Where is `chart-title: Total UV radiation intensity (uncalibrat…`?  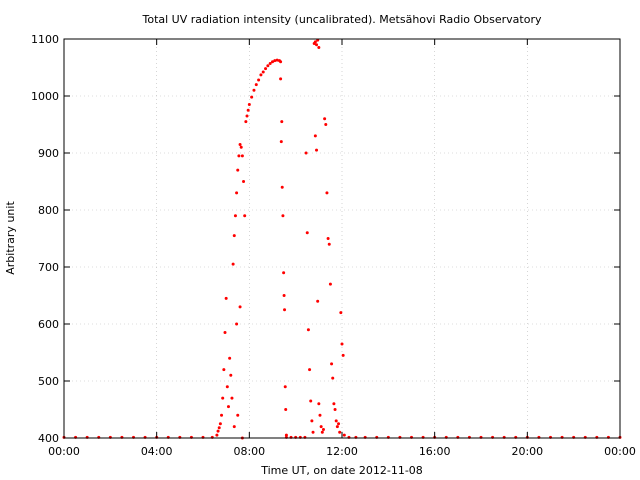 chart-title: Total UV radiation intensity (uncalibrat… is located at coordinates (342, 19).